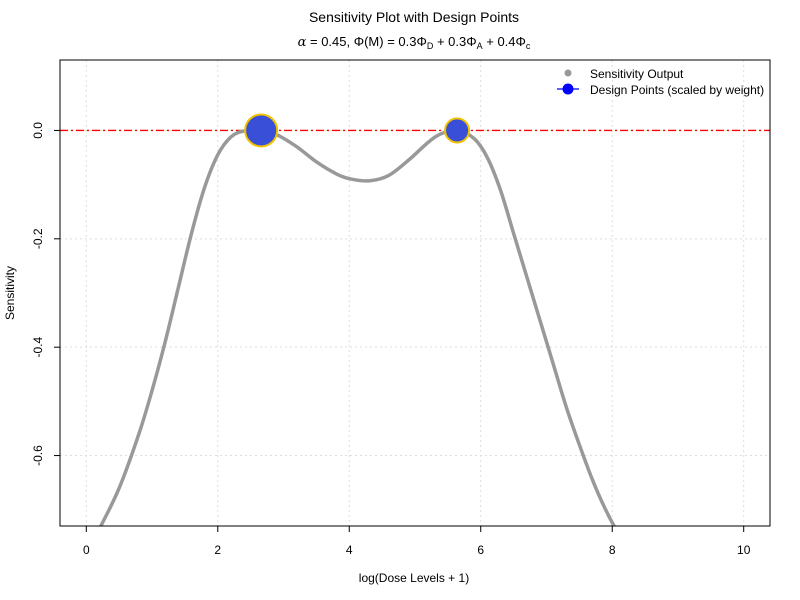 The width and height of the screenshot is (800, 600). Describe the element at coordinates (480, 550) in the screenshot. I see `x-tick-label: 6` at that location.